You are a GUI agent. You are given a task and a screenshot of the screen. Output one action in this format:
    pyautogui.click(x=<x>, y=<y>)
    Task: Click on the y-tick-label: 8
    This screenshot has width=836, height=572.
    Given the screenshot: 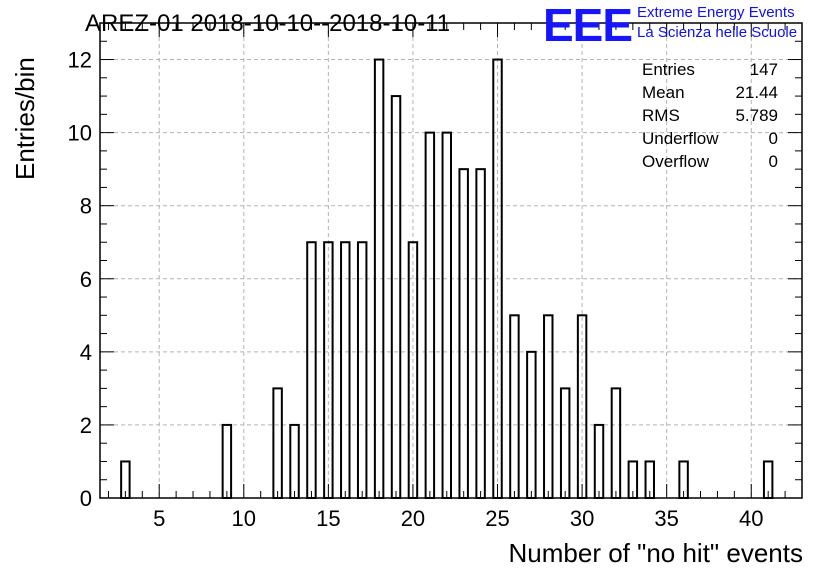 What is the action you would take?
    pyautogui.click(x=86, y=206)
    